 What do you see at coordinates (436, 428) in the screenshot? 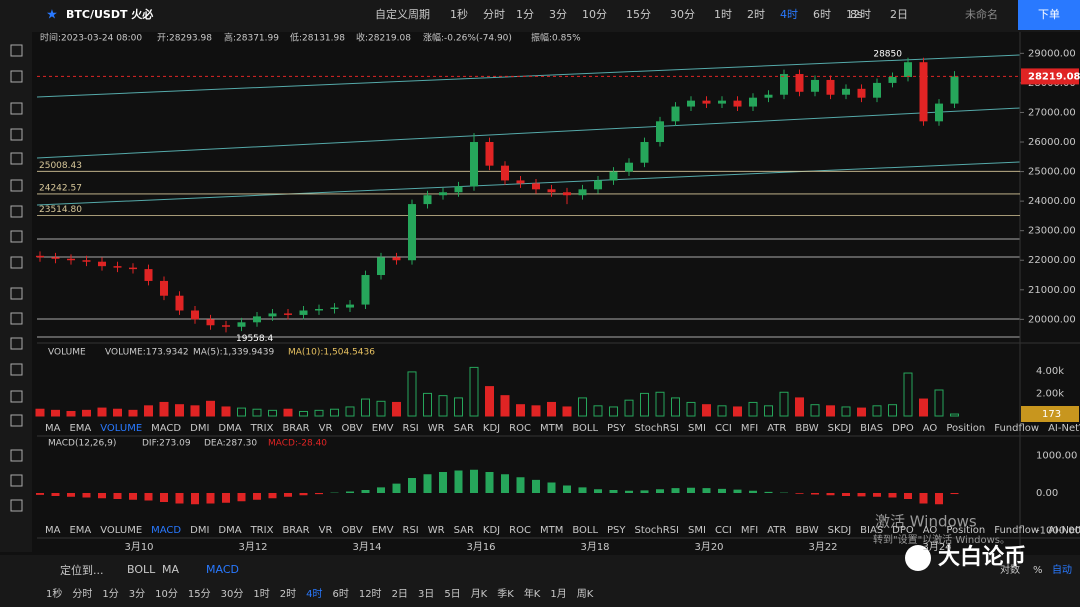
I see `indicator-tab: WR` at bounding box center [436, 428].